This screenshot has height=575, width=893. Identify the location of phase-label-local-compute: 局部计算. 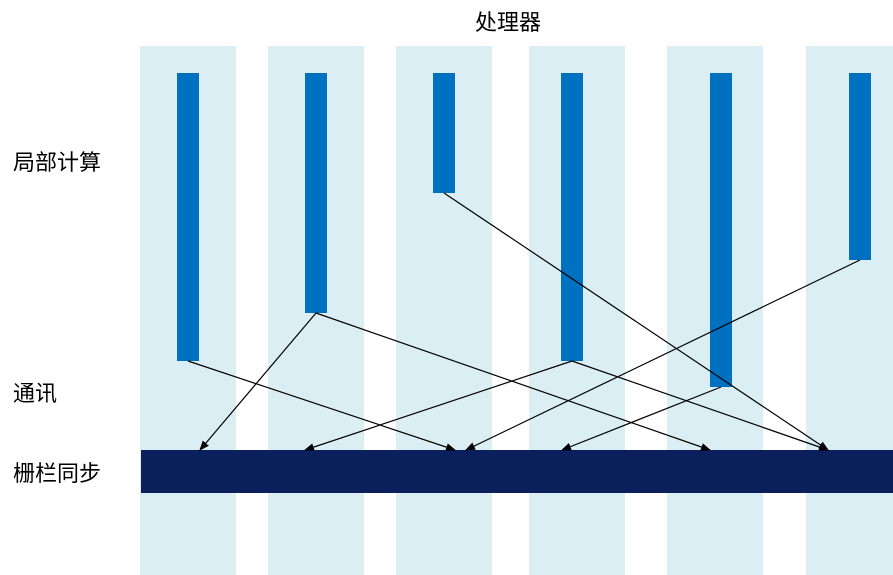
(57, 163).